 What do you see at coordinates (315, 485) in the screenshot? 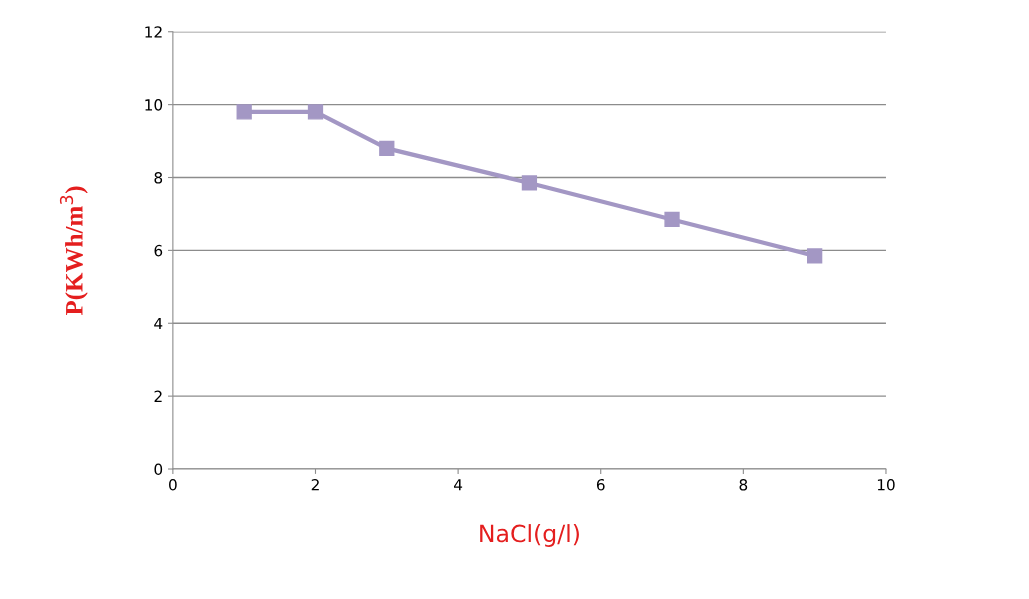
I see `x-tick-label: 2` at bounding box center [315, 485].